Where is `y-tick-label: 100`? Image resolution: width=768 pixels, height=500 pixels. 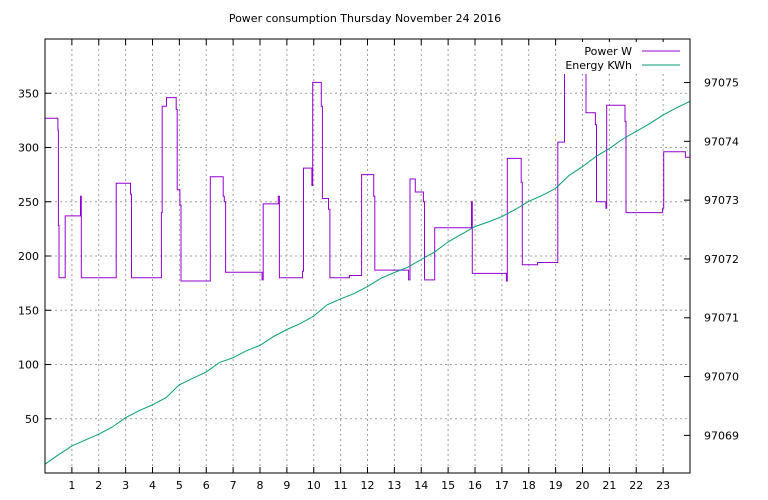
y-tick-label: 100 is located at coordinates (28, 365).